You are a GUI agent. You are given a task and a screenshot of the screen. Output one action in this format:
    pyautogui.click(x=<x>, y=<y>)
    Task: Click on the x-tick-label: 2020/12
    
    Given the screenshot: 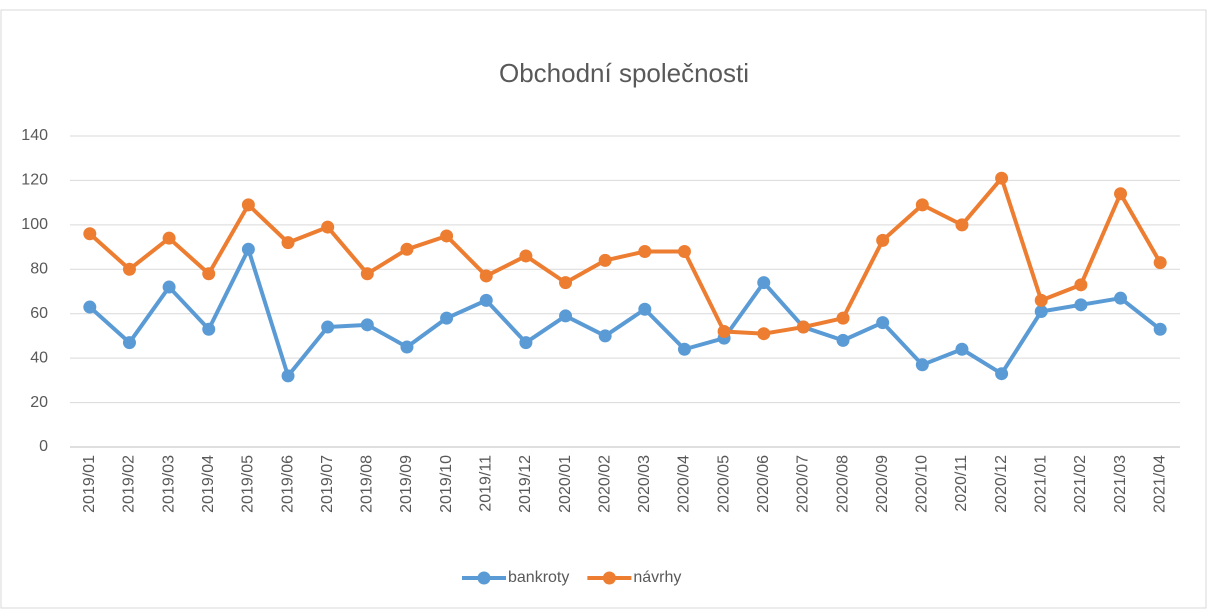 What is the action you would take?
    pyautogui.click(x=1001, y=484)
    